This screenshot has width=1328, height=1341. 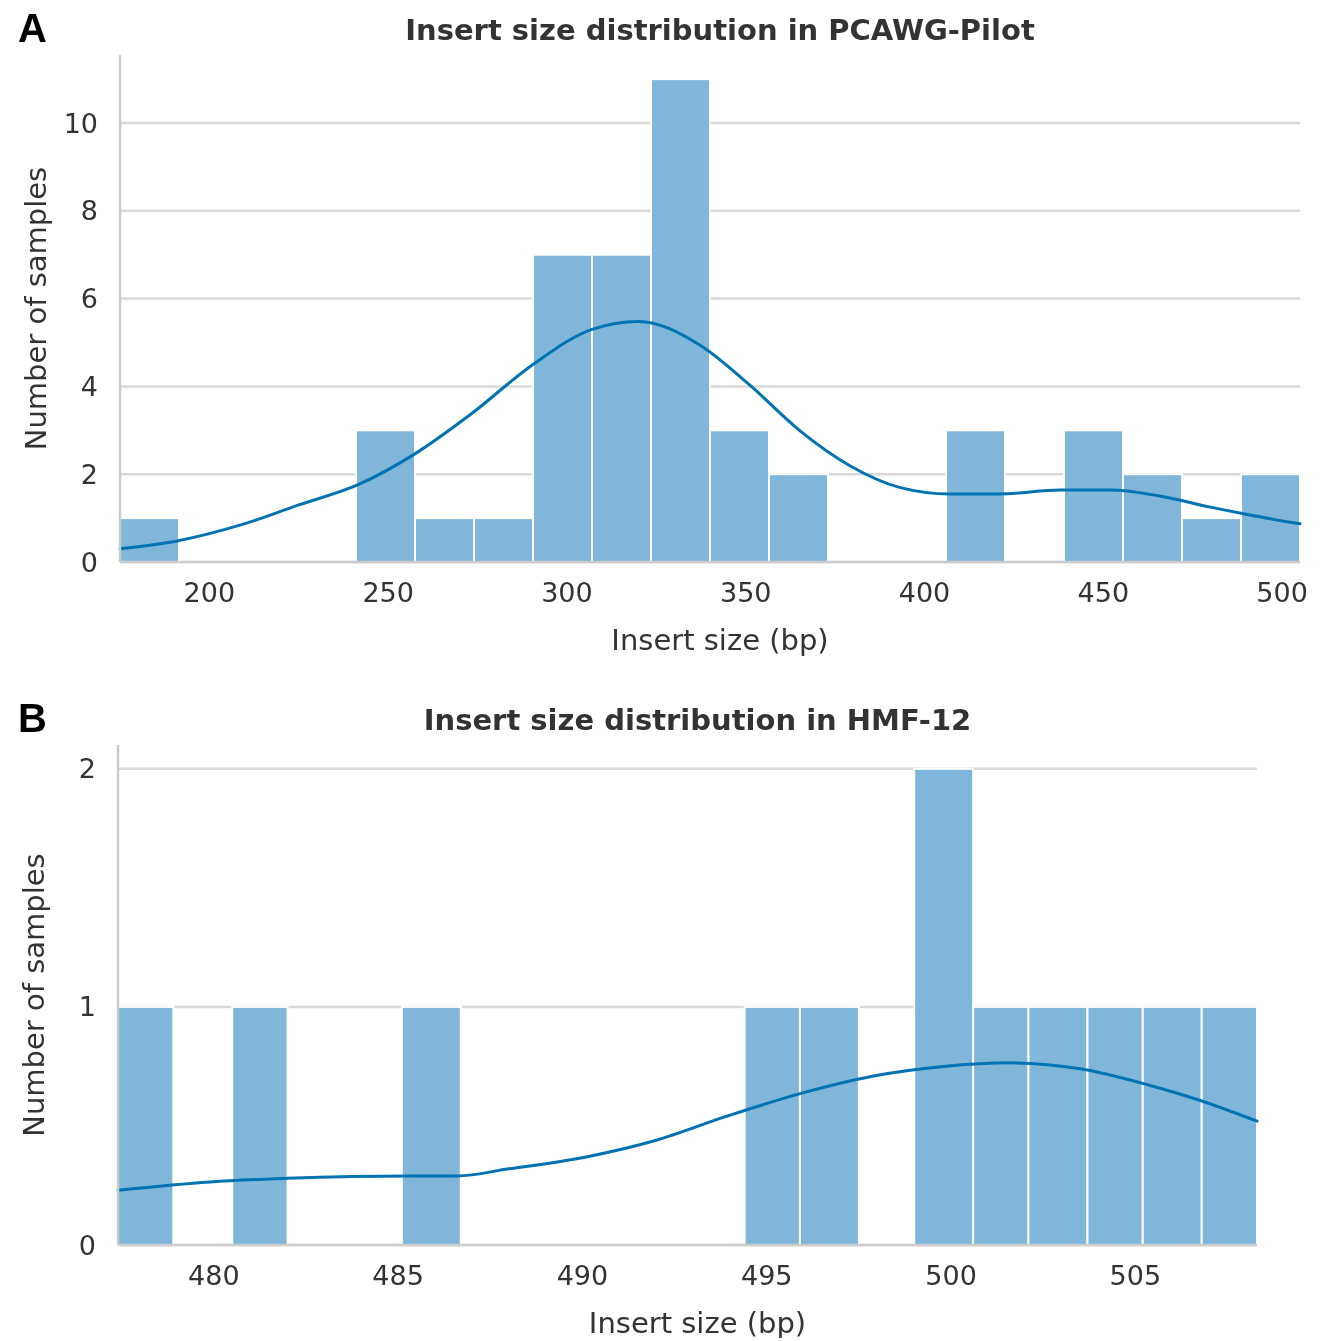 What do you see at coordinates (388, 592) in the screenshot?
I see `x-tick-label: 250` at bounding box center [388, 592].